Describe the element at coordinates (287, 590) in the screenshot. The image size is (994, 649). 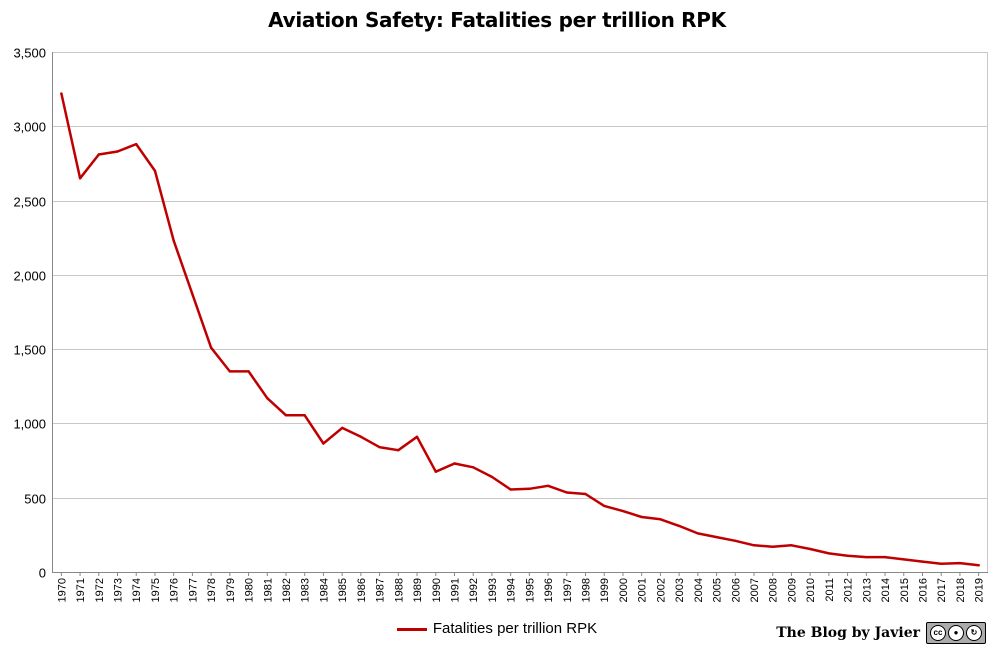
I see `x-tick-label: 1982` at that location.